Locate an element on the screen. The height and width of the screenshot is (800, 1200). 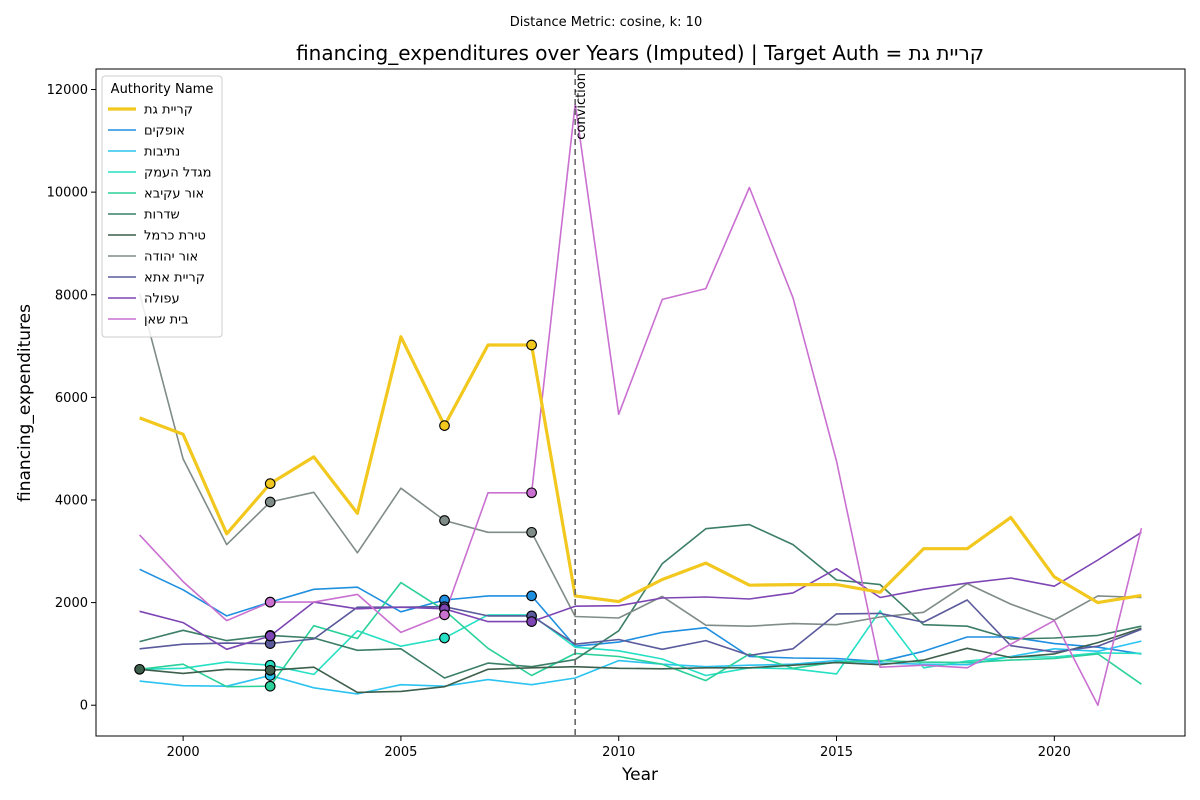
chart-suptitle: Distance Metric: cosine, k: 10 is located at coordinates (606, 22).